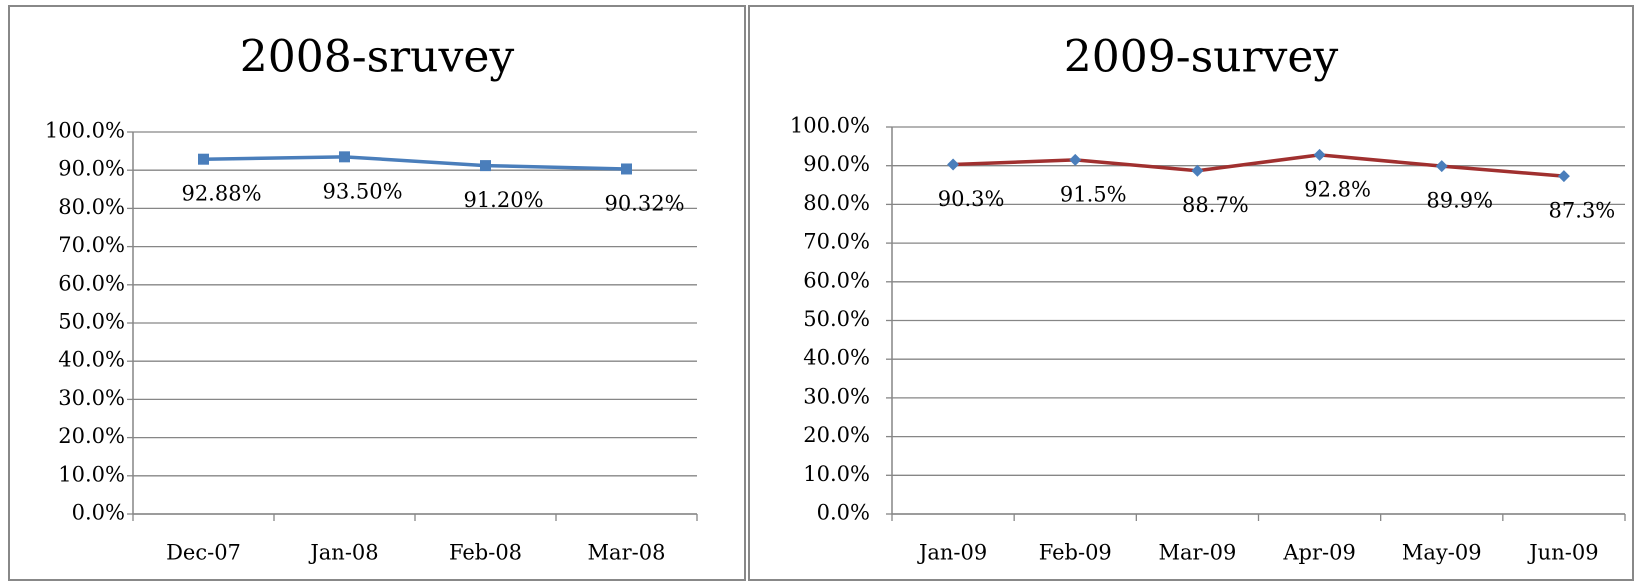  Describe the element at coordinates (377, 57) in the screenshot. I see `chart-title: 2008-sruvey` at that location.